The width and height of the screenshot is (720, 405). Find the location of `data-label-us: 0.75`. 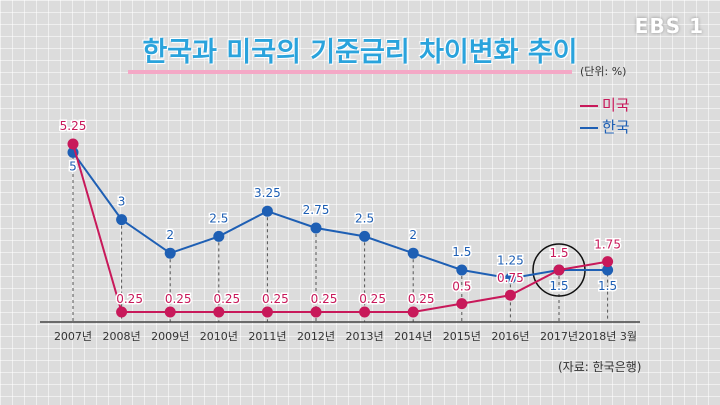

data-label-us: 0.75 is located at coordinates (510, 278).